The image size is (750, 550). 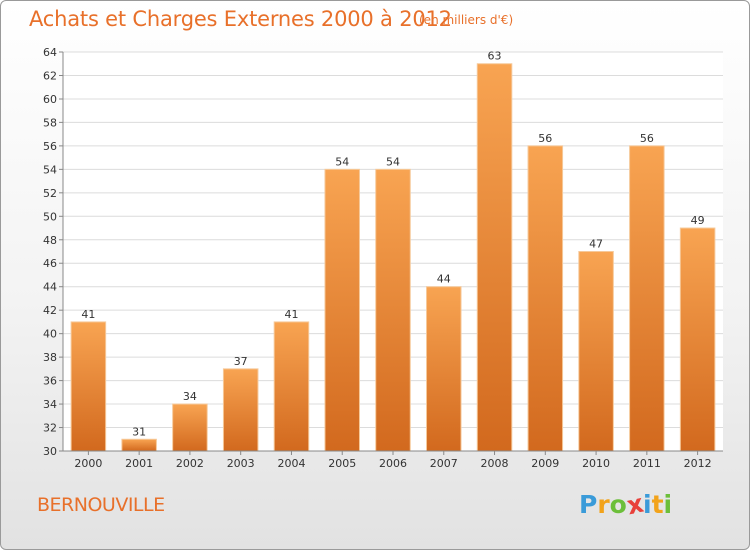 What do you see at coordinates (50, 404) in the screenshot?
I see `y-tick-label: 34` at bounding box center [50, 404].